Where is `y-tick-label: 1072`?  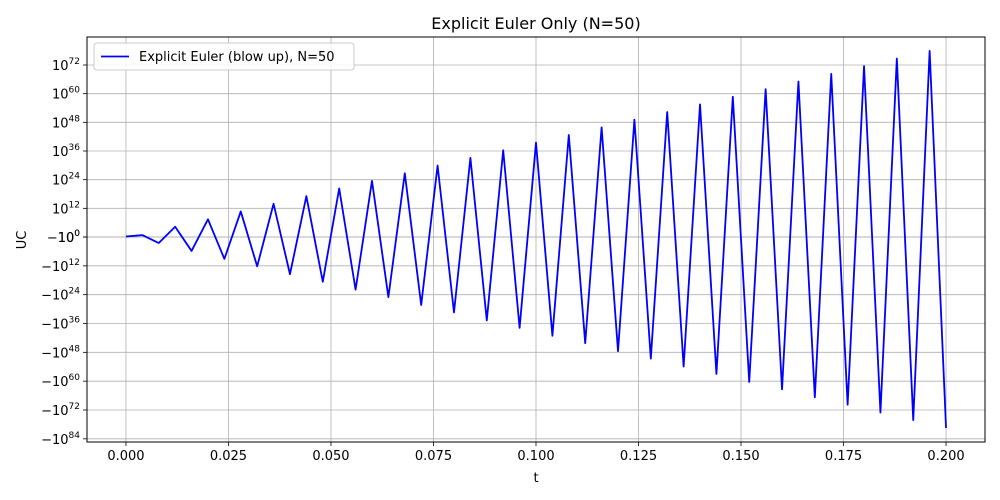
y-tick-label: 1072 is located at coordinates (66, 65).